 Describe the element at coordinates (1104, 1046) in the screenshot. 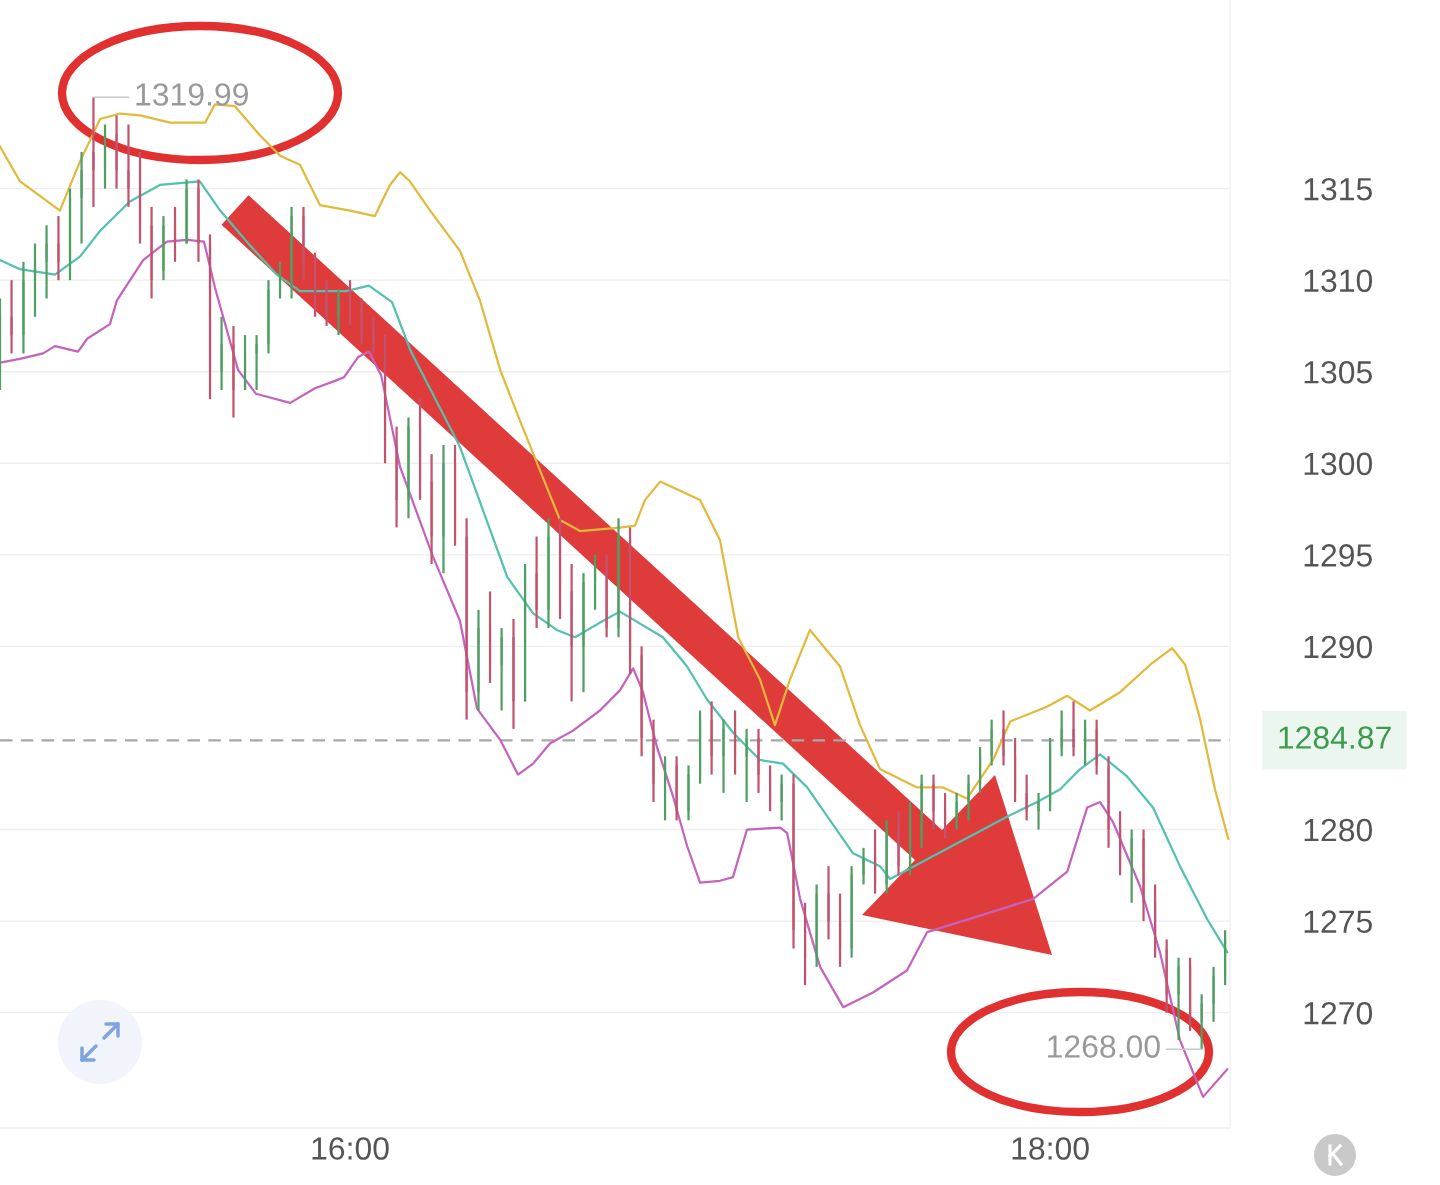

I see `annotation: 1268.00` at that location.